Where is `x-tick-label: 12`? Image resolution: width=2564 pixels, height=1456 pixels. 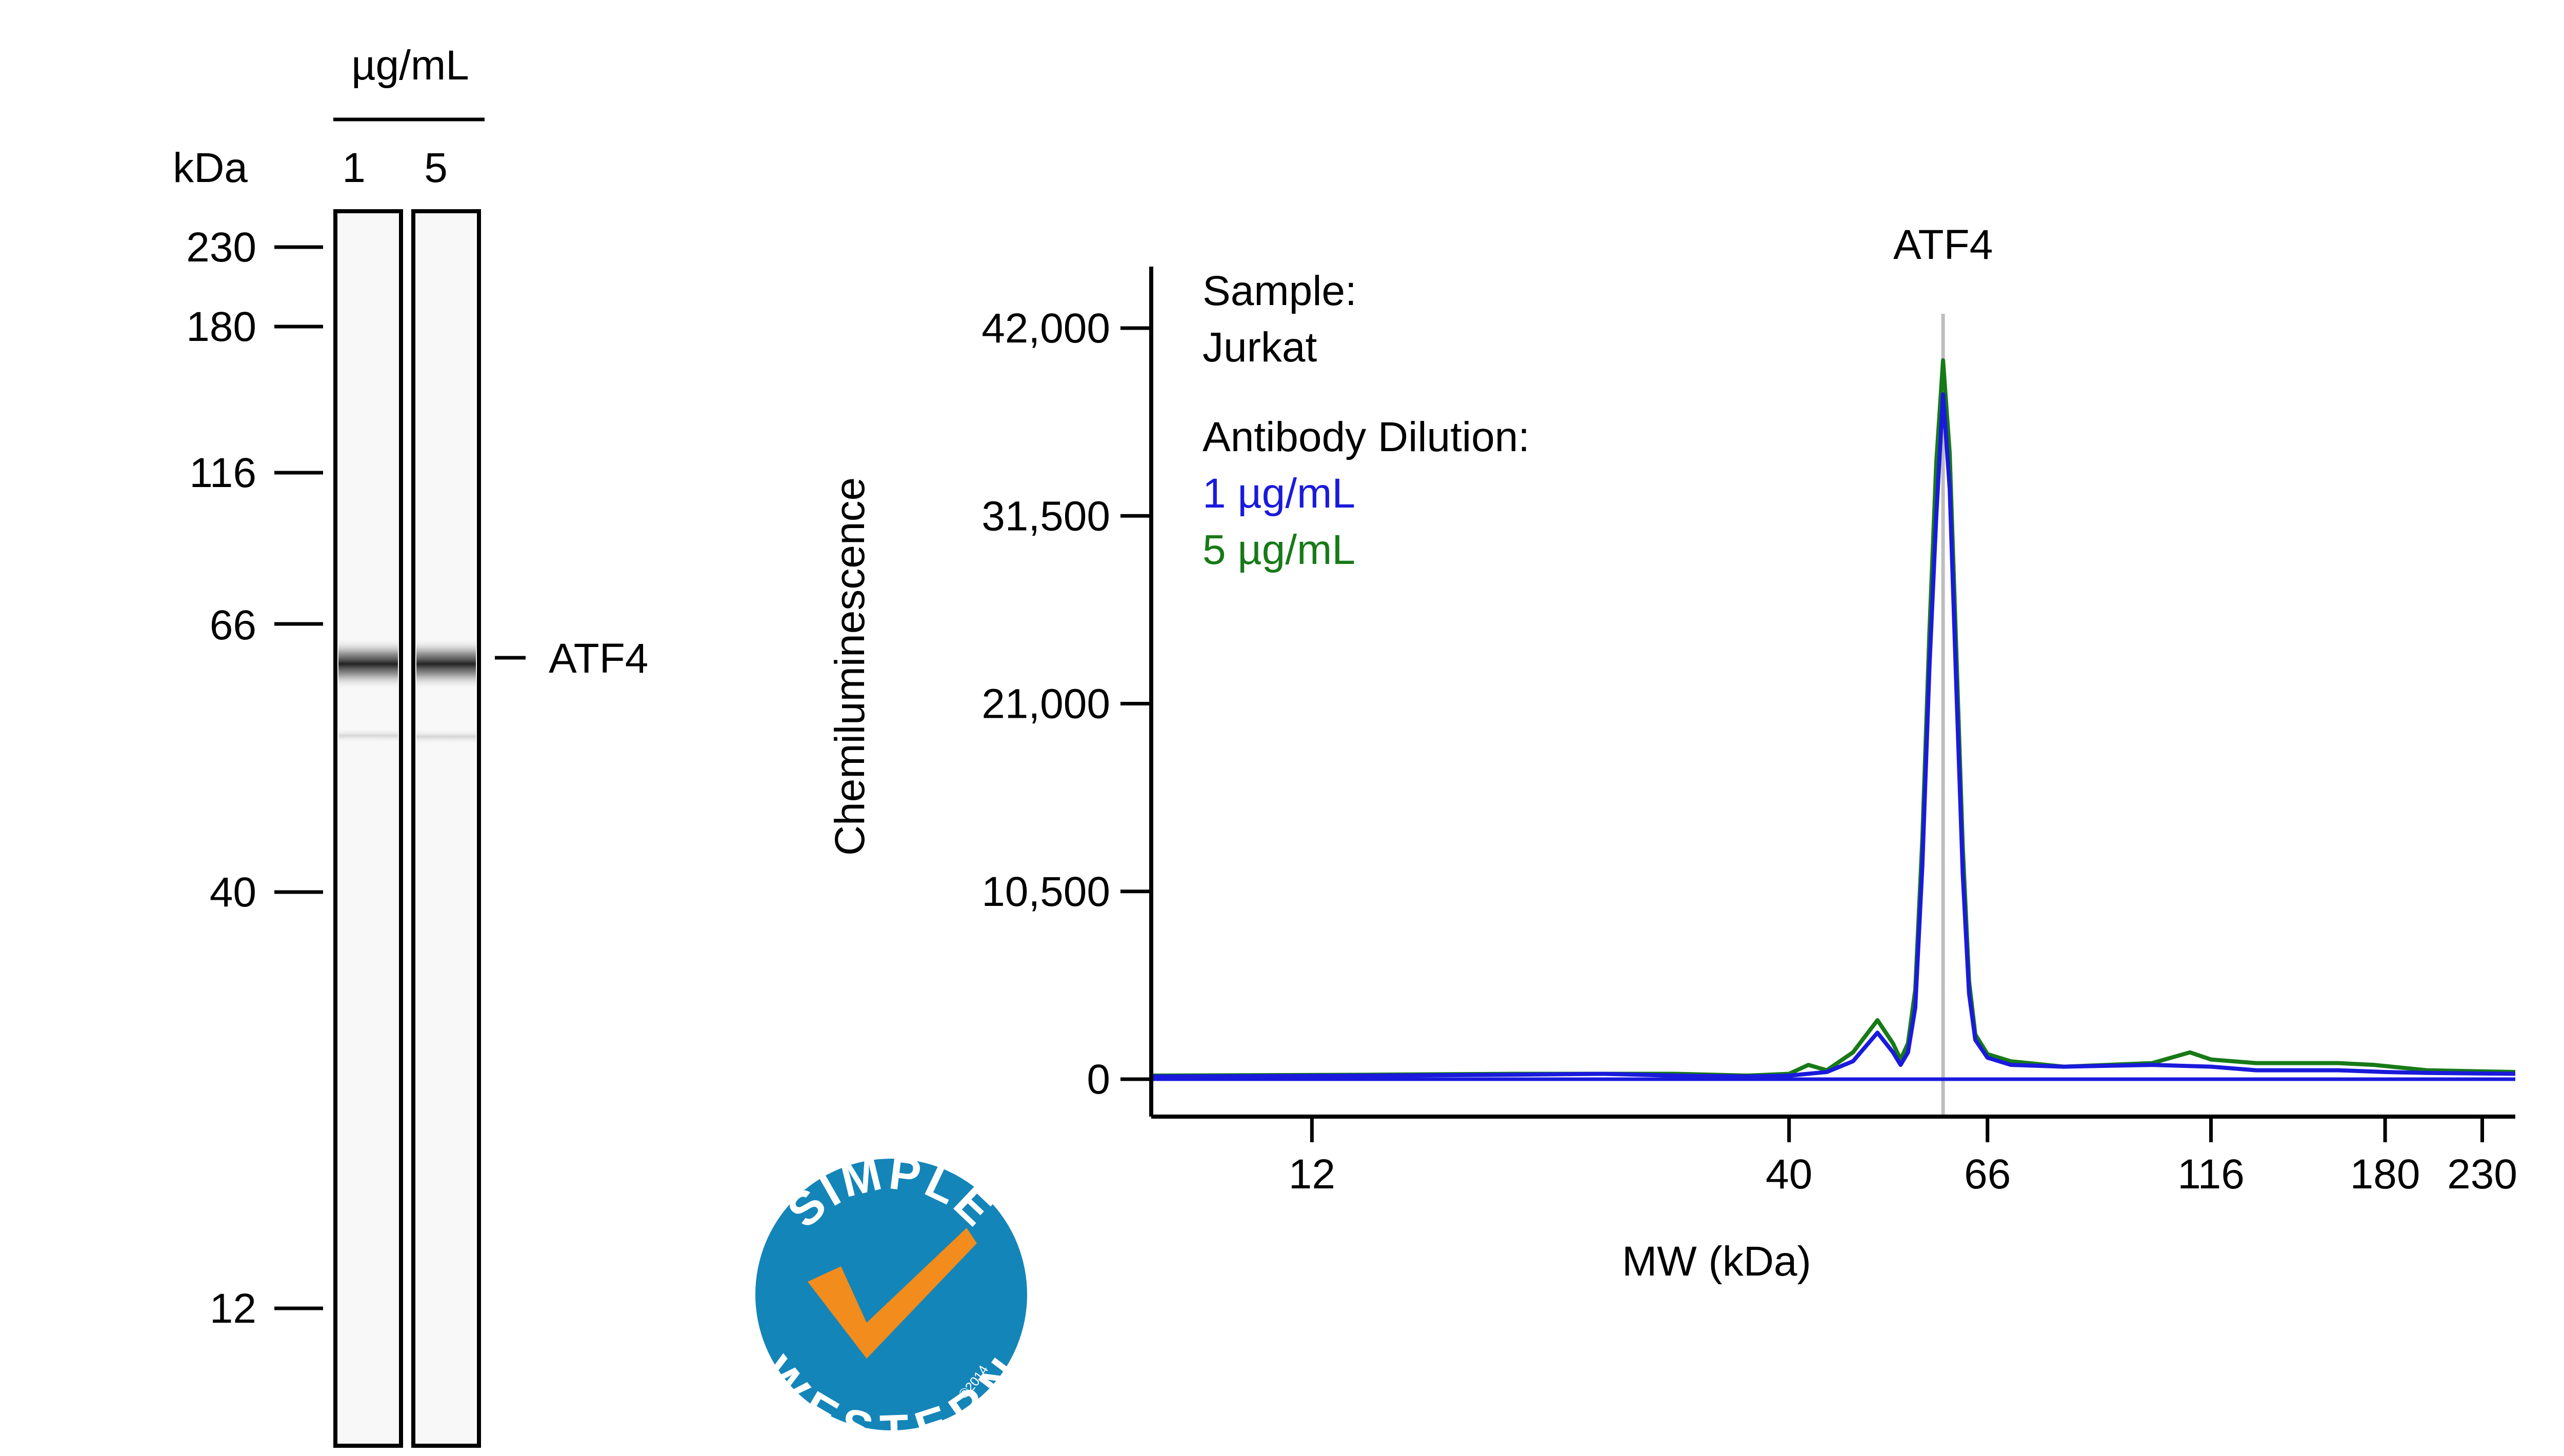 x-tick-label: 12 is located at coordinates (1312, 1174).